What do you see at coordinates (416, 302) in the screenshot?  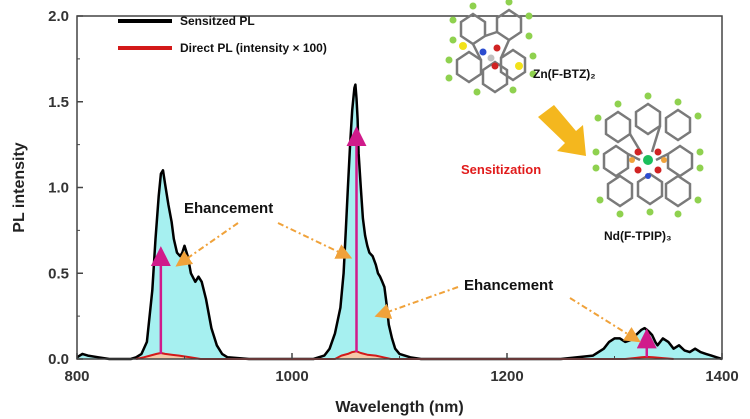 I see `pointer-to-peak-2b` at bounding box center [416, 302].